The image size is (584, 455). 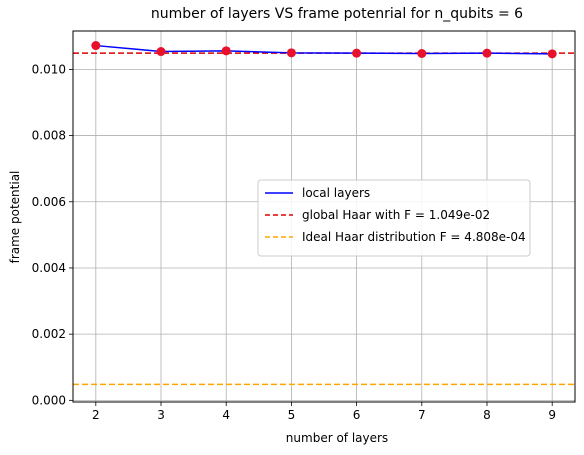 I want to click on y-tick-label: 0.010, so click(x=49, y=69).